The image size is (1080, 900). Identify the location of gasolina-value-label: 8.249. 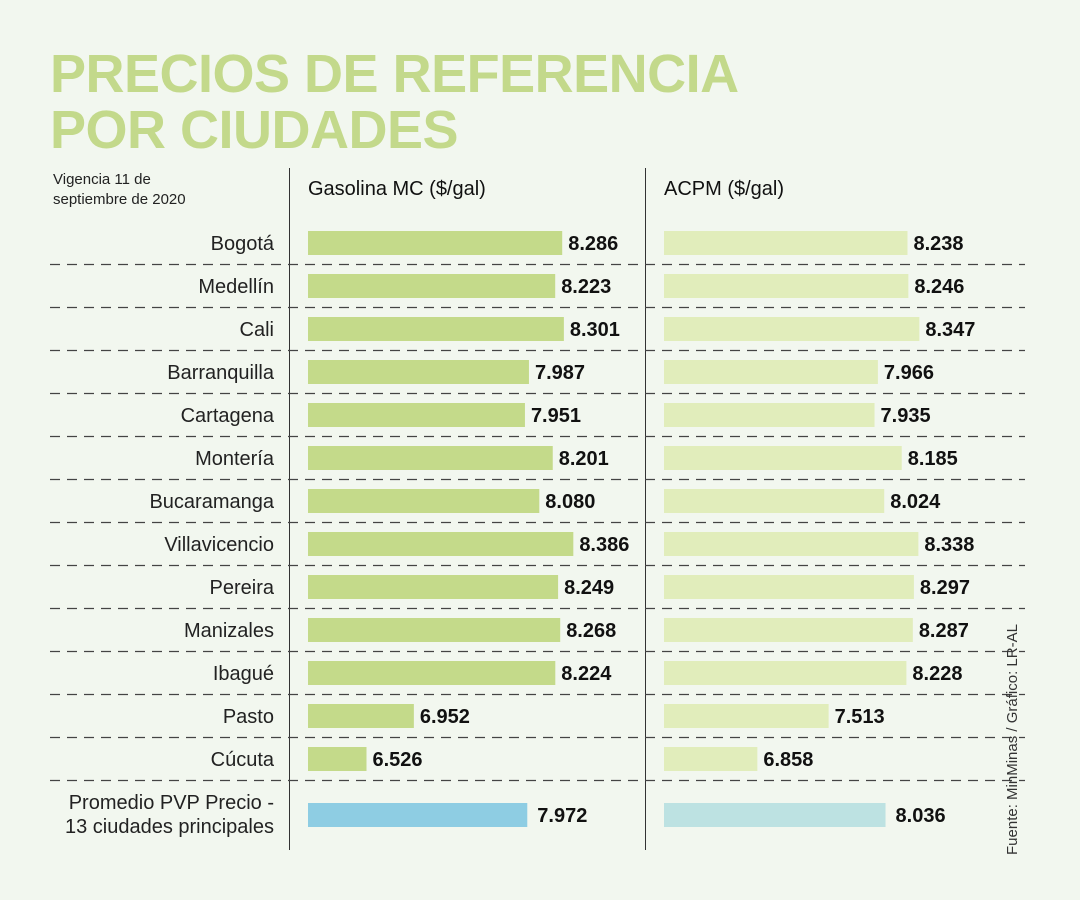
(589, 588).